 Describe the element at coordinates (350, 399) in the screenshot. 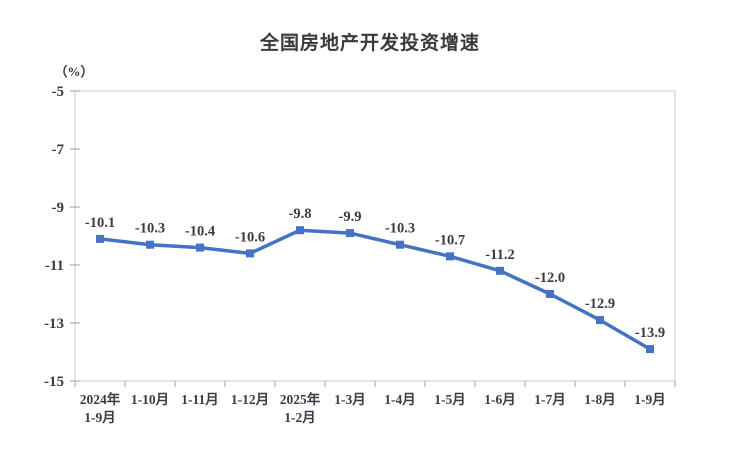

I see `x-axis-label: 1-3月` at that location.